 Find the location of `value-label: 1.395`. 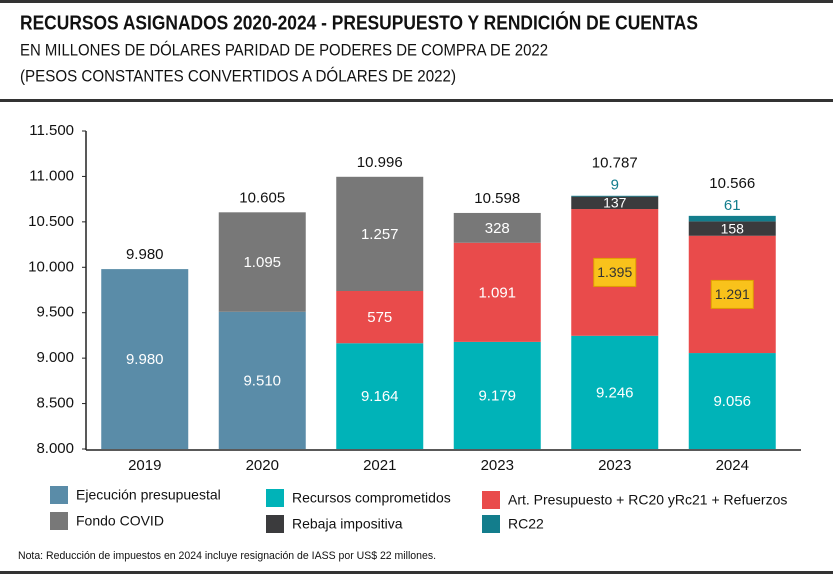

value-label: 1.395 is located at coordinates (614, 272).